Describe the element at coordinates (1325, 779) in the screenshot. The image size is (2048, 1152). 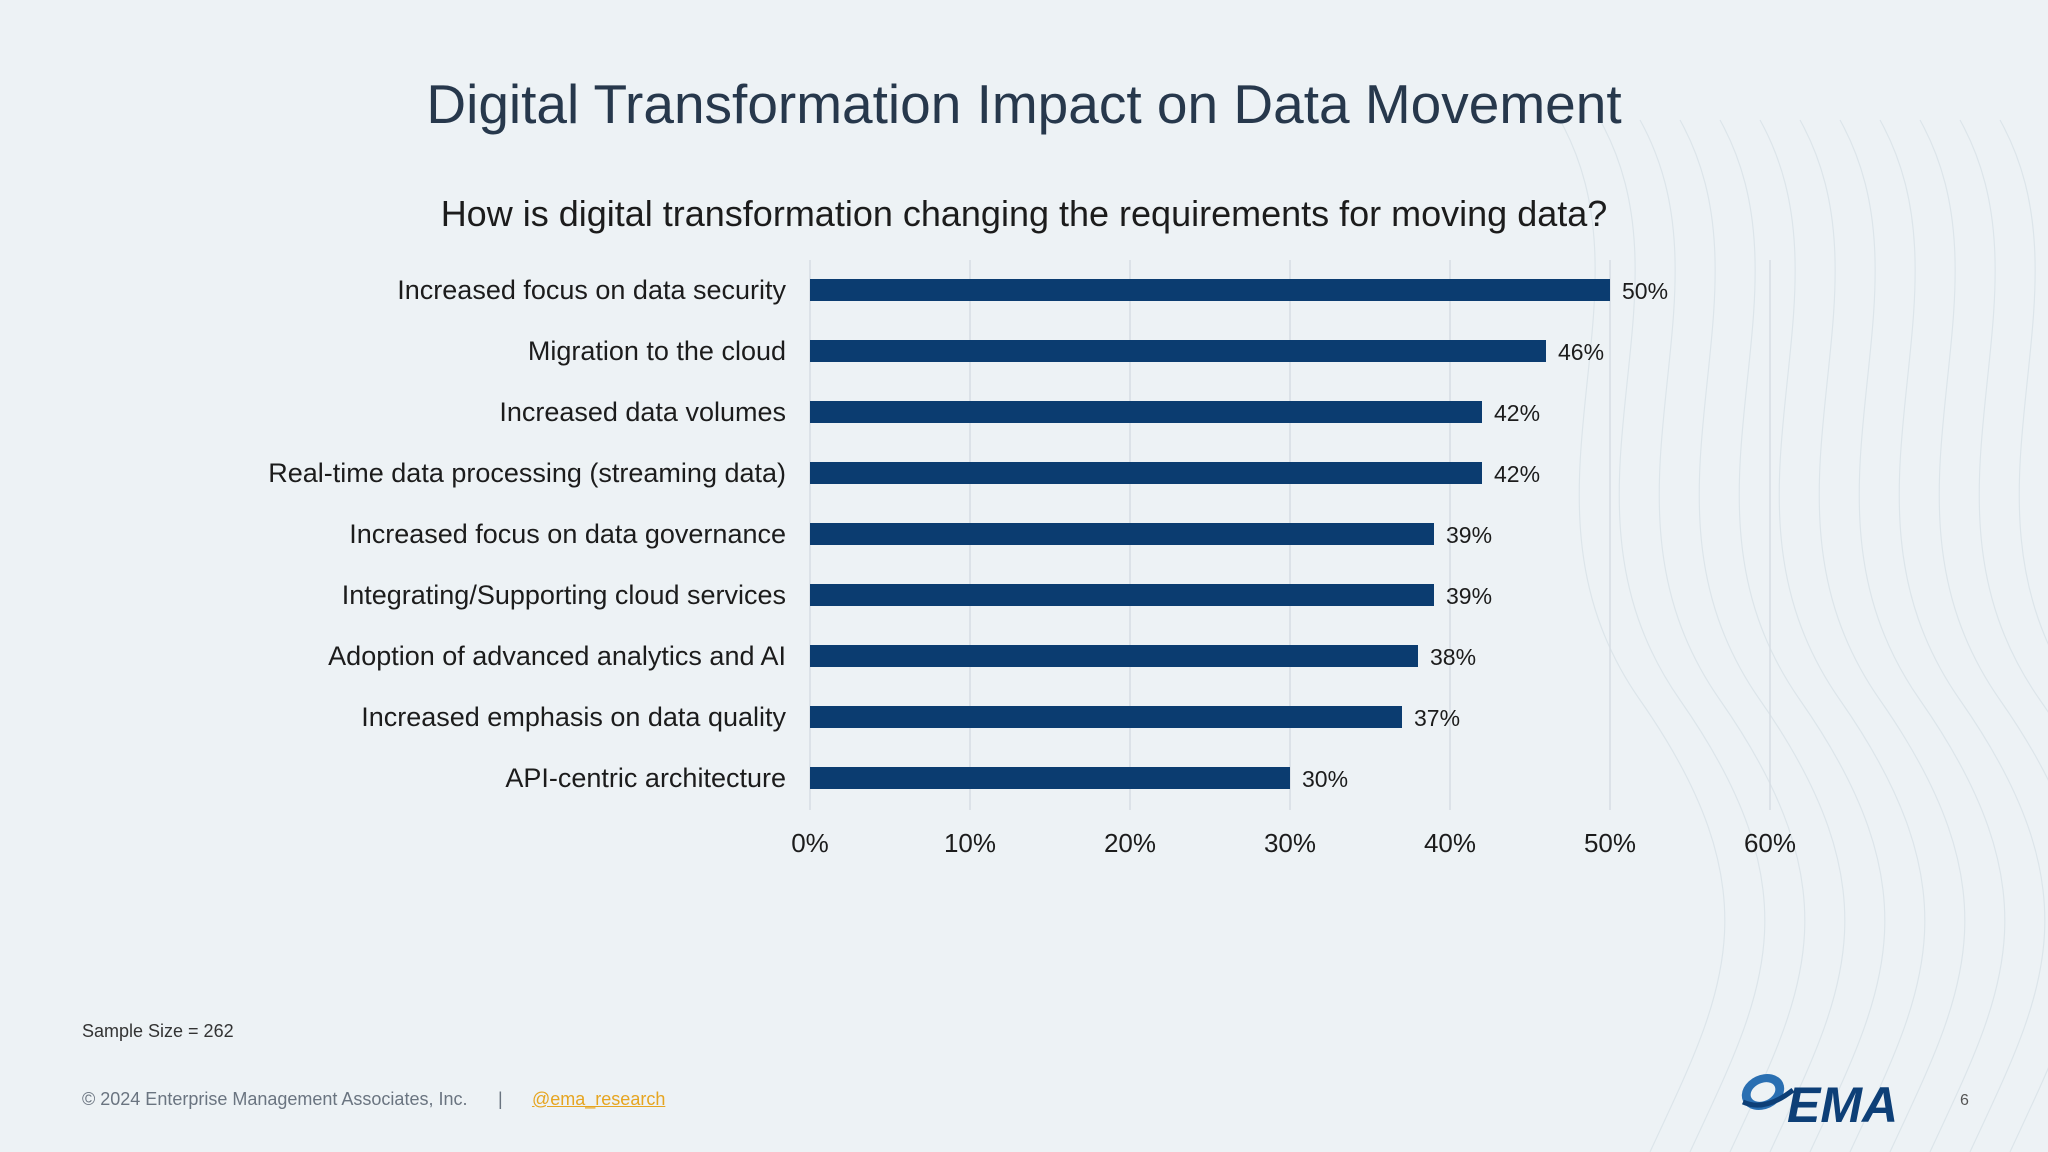
I see `data-label: 30%` at that location.